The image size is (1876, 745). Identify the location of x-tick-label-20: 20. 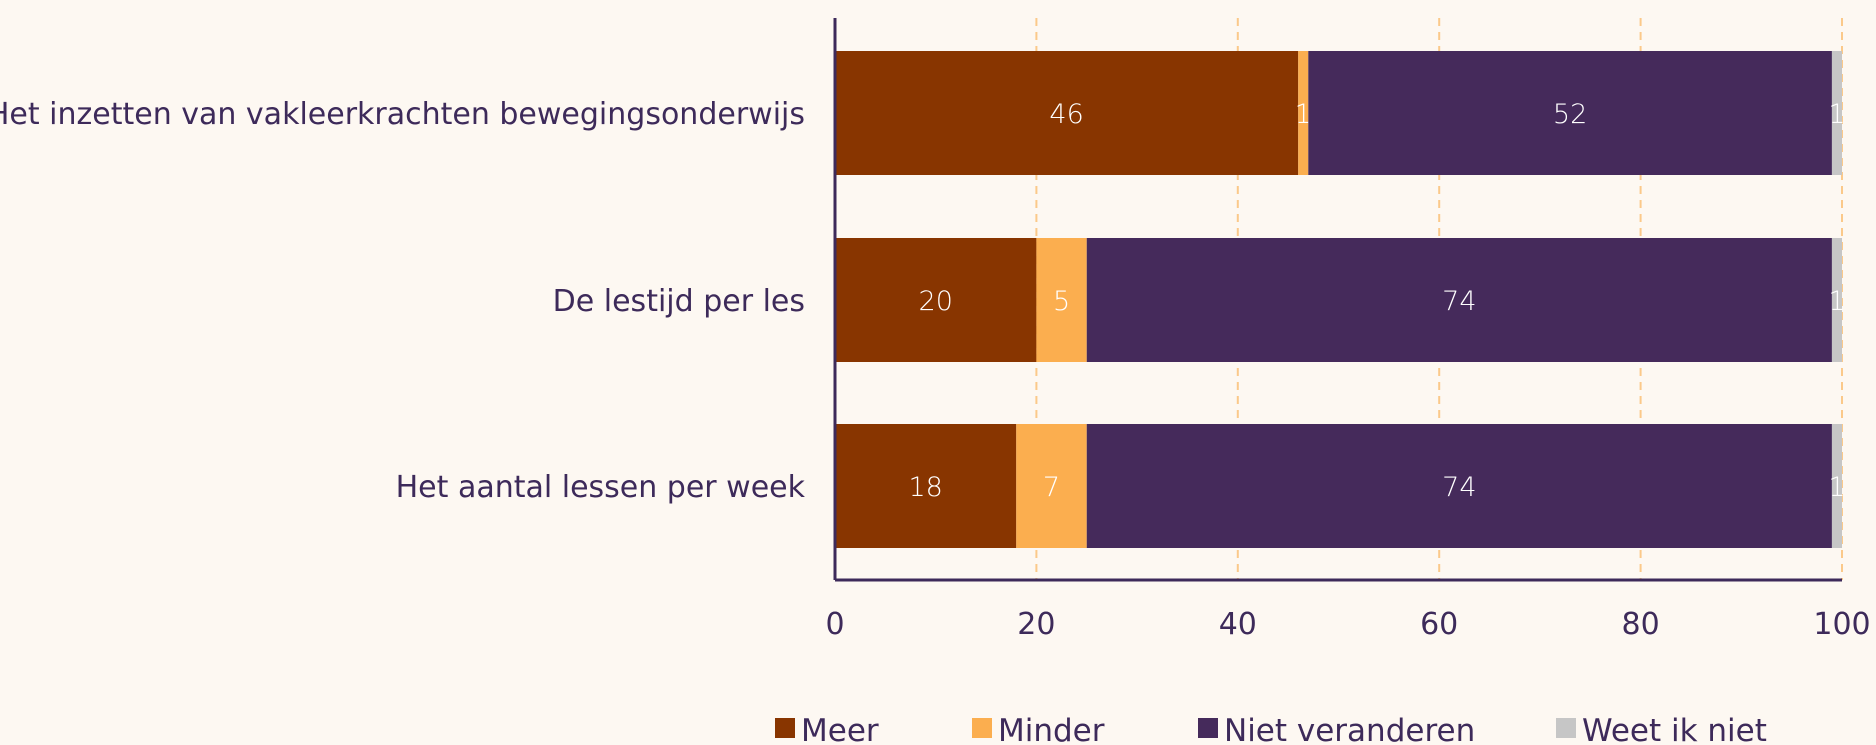
(1036, 624).